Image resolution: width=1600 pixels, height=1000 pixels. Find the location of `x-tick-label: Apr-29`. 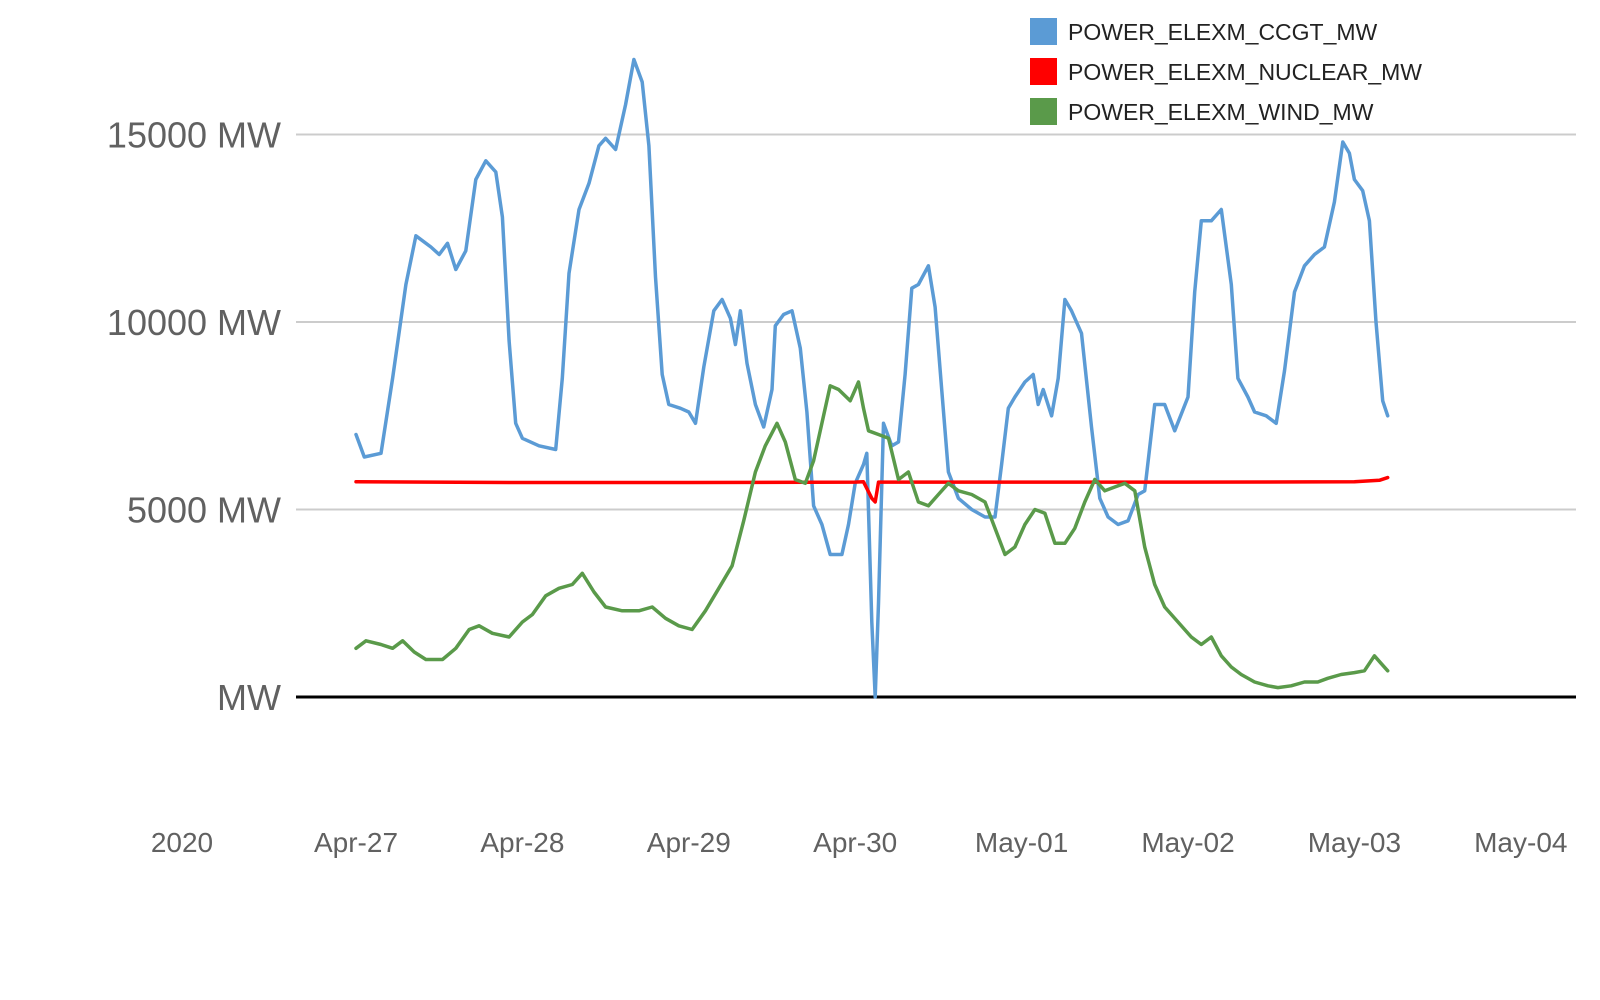

x-tick-label: Apr-29 is located at coordinates (689, 842).